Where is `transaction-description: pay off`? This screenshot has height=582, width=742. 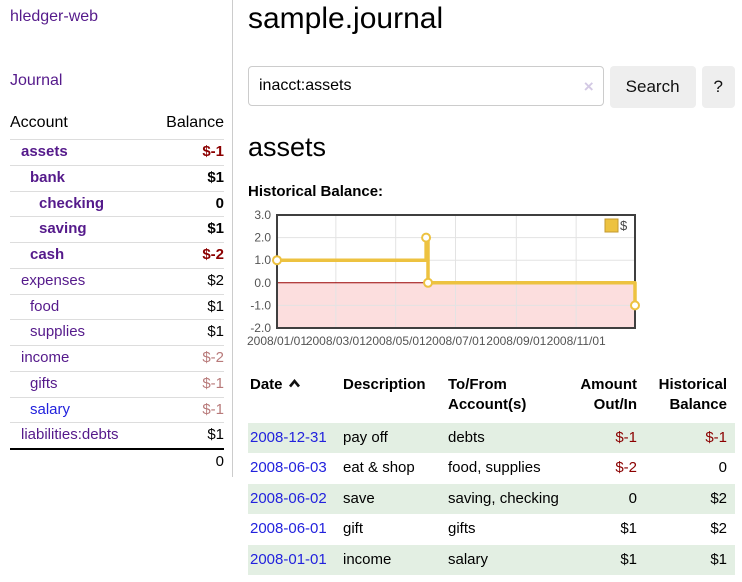
transaction-description: pay off is located at coordinates (365, 437).